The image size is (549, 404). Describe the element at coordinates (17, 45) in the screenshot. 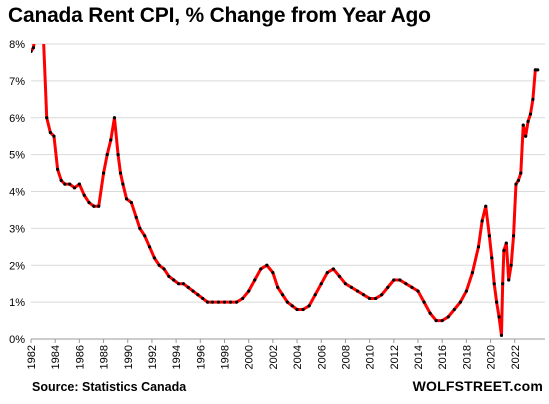

I see `y-tick-label: 8%` at that location.